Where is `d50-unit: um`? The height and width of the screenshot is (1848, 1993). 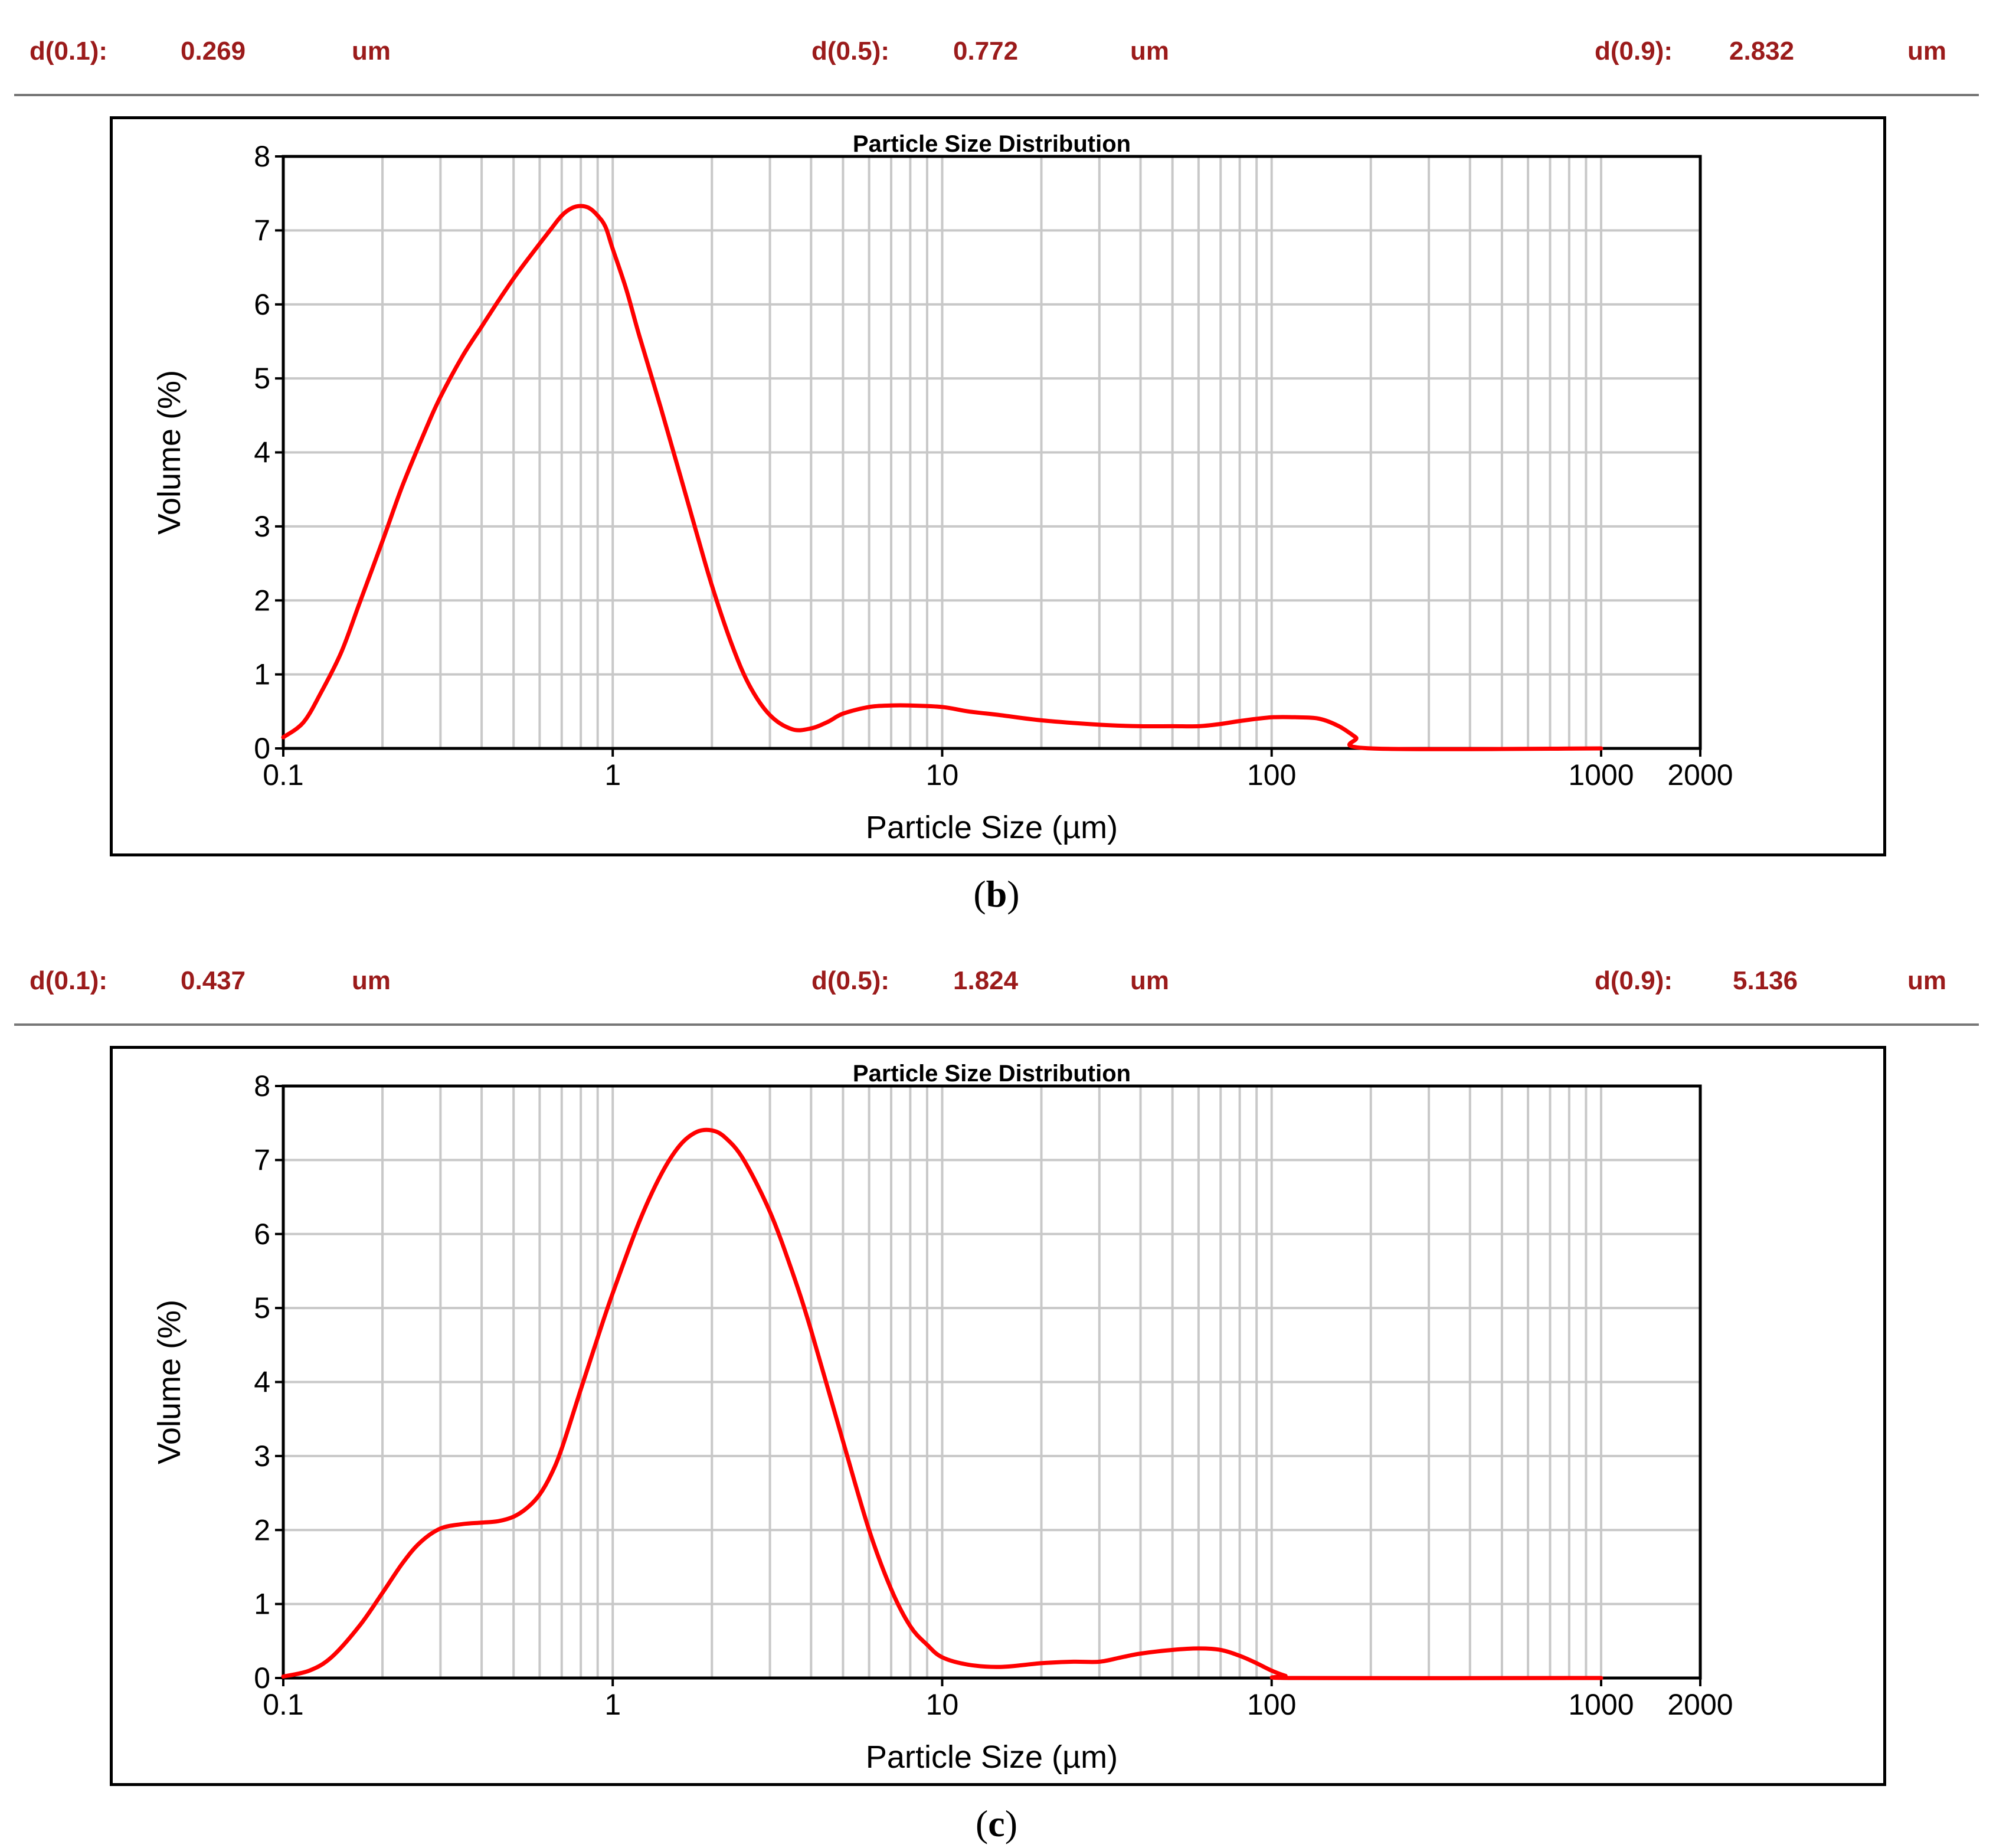
d50-unit: um is located at coordinates (1149, 981).